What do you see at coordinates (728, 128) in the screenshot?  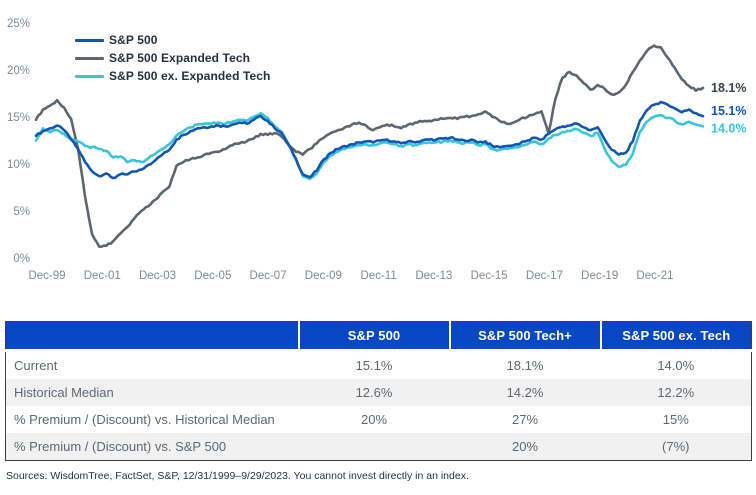 I see `series-end-value-label: 14.0%` at bounding box center [728, 128].